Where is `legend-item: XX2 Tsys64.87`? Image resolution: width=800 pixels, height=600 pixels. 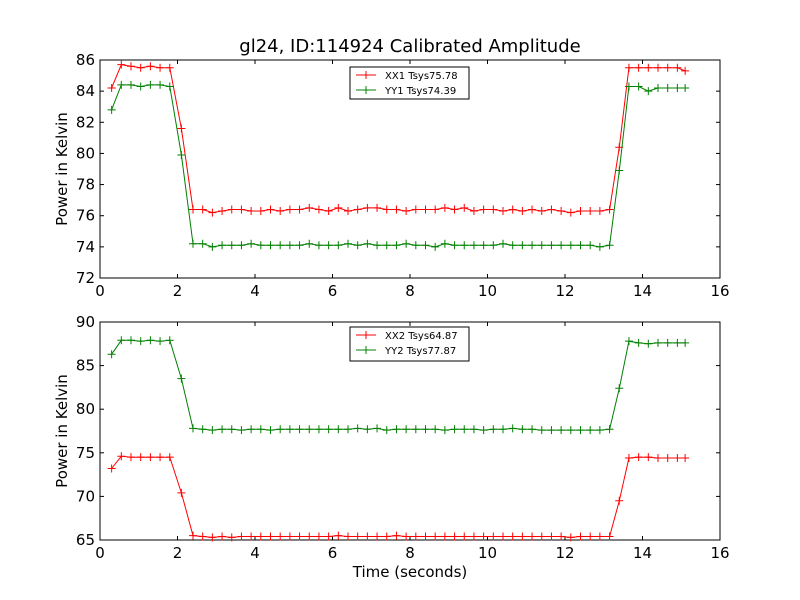
legend-item: XX2 Tsys64.87 is located at coordinates (407, 336).